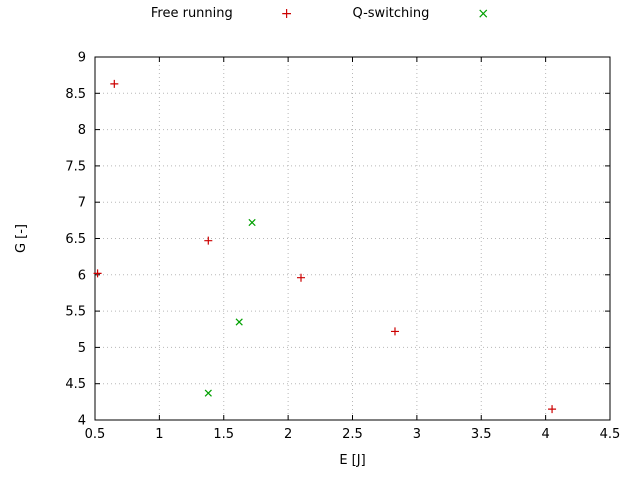 This screenshot has width=640, height=480. What do you see at coordinates (391, 13) in the screenshot?
I see `legend-label-q-switching: Q-switching` at bounding box center [391, 13].